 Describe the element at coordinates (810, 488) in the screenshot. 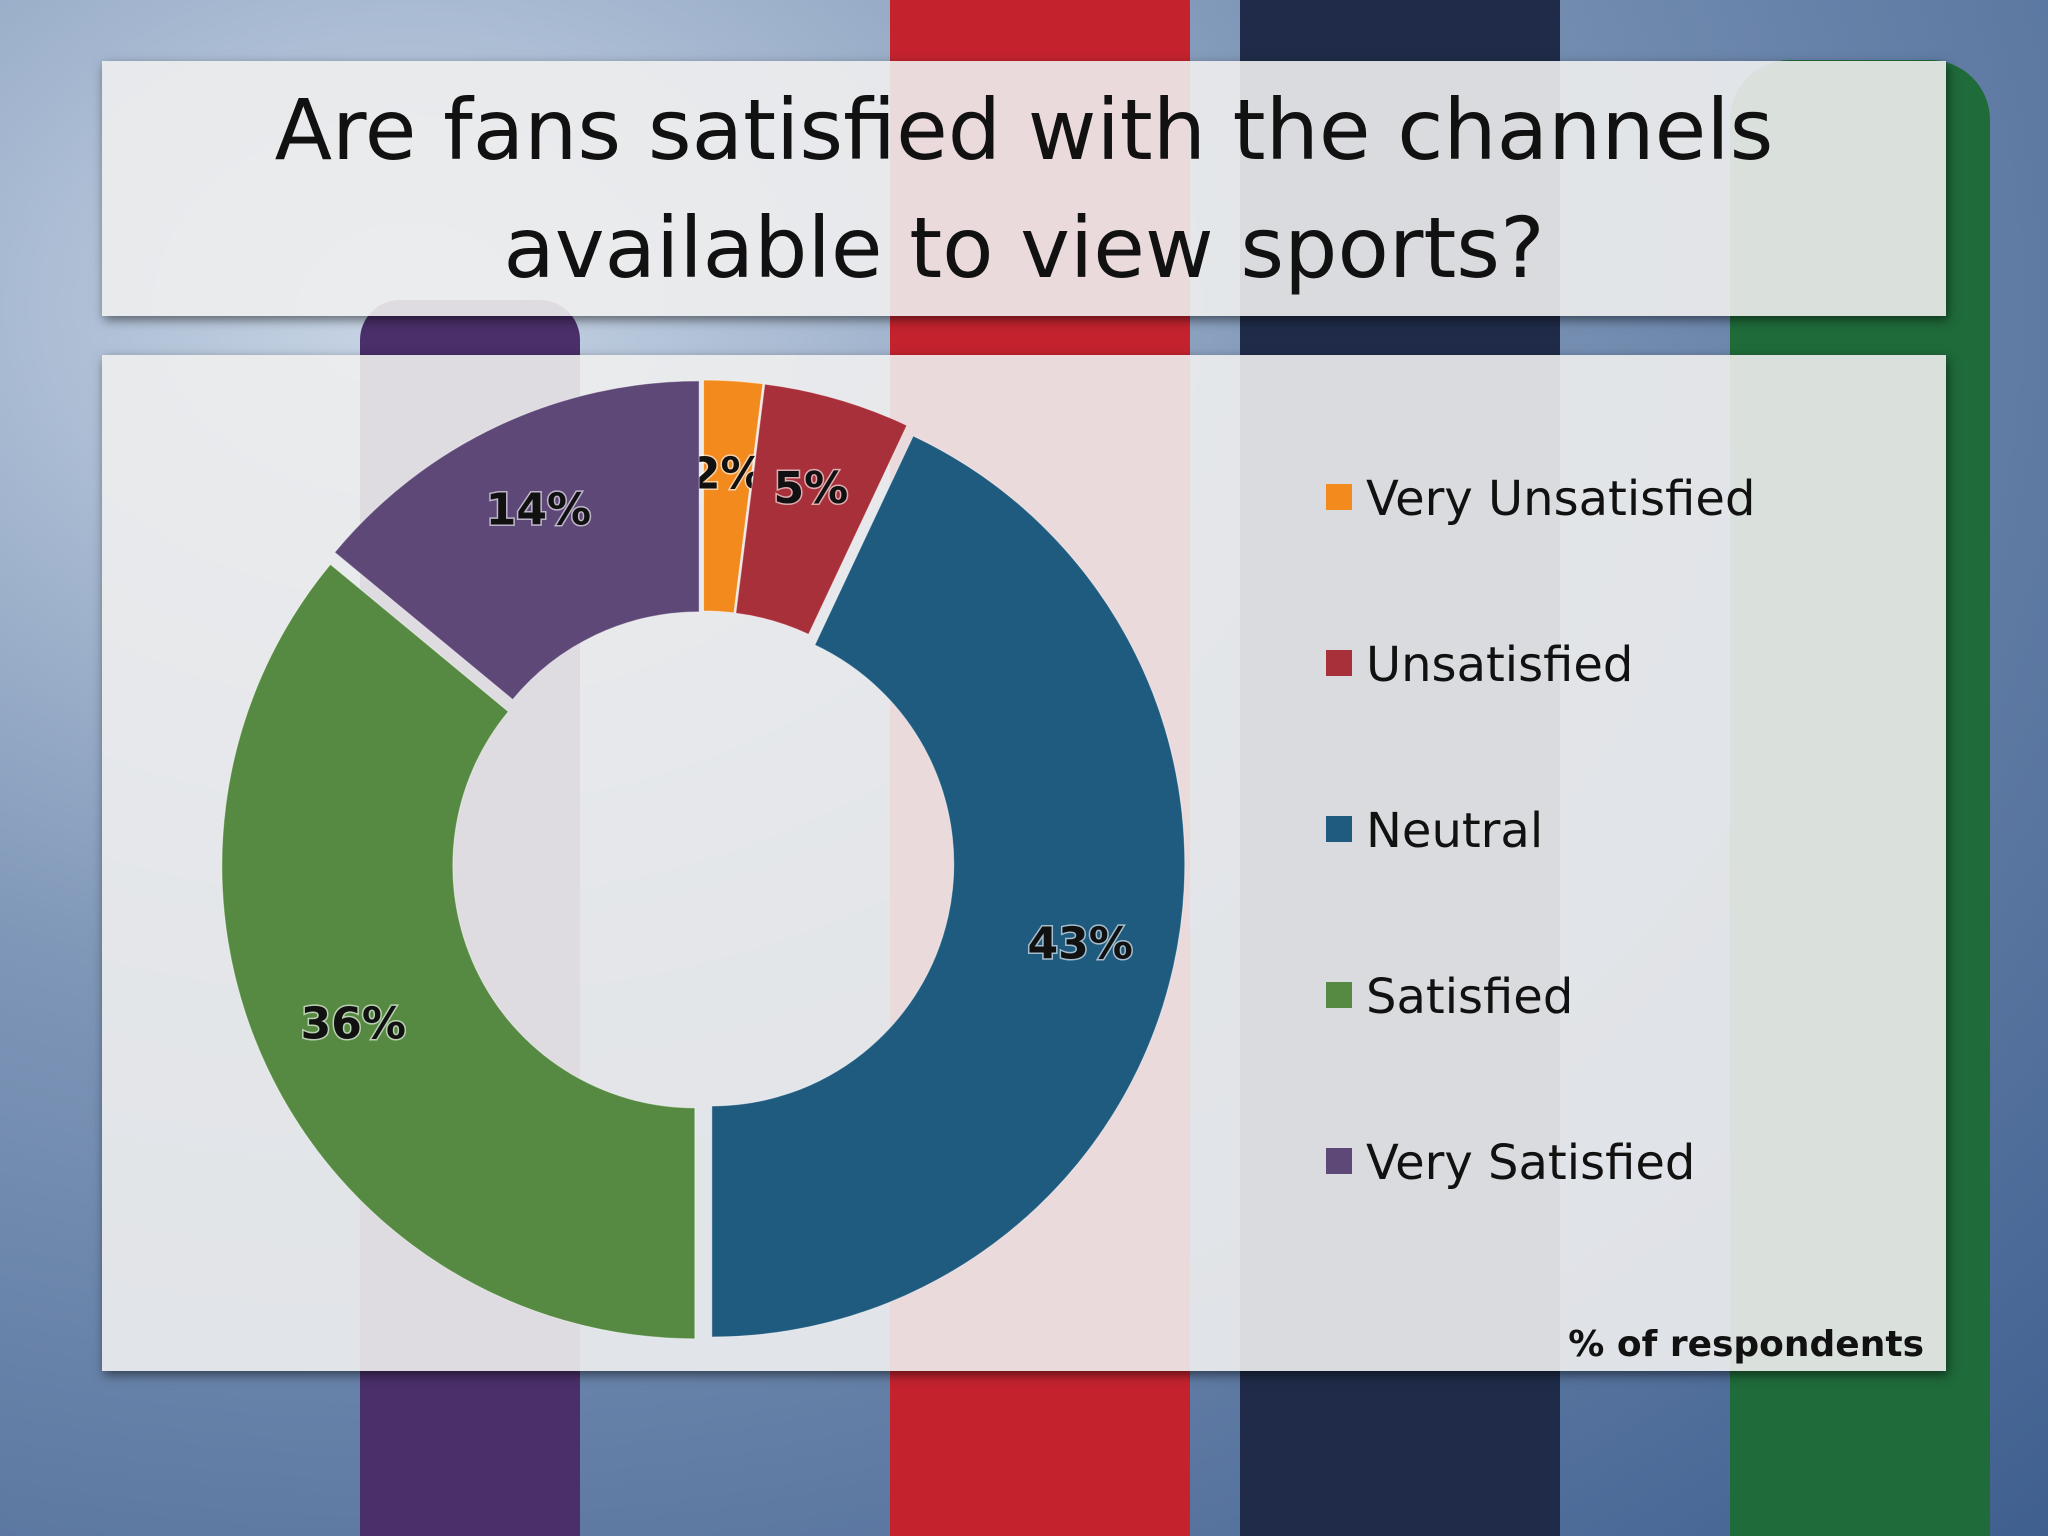

I see `data-label: 5%` at that location.